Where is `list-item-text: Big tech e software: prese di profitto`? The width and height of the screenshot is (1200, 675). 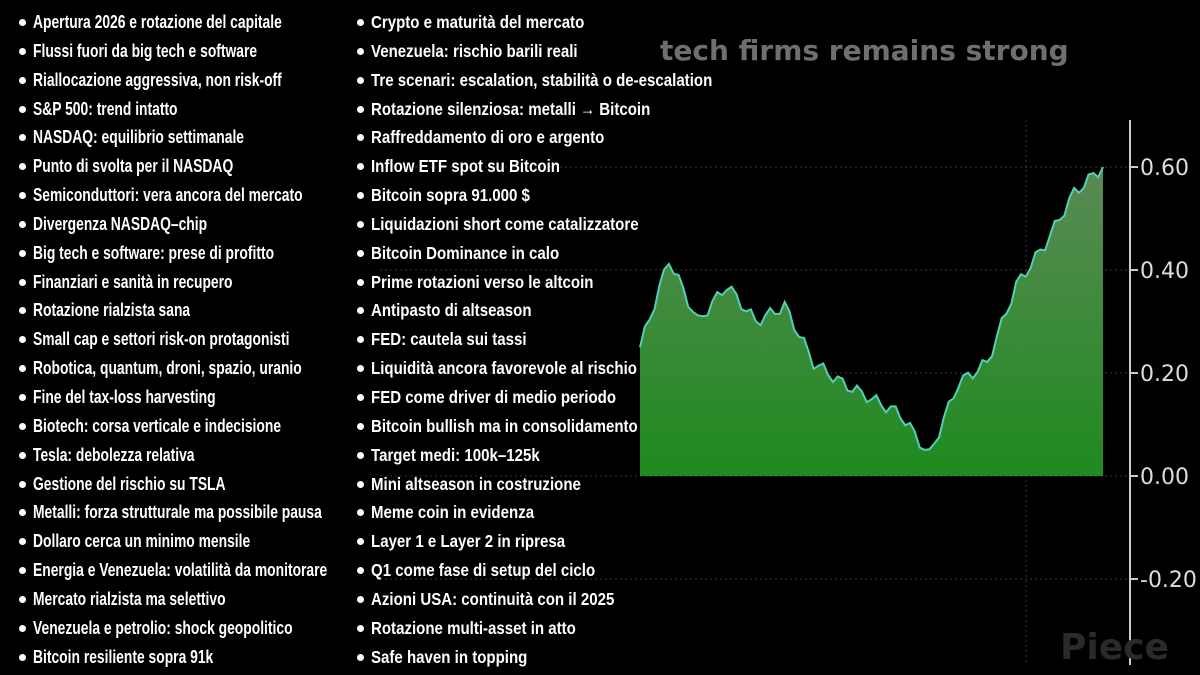 list-item-text: Big tech e software: prese di profitto is located at coordinates (154, 252).